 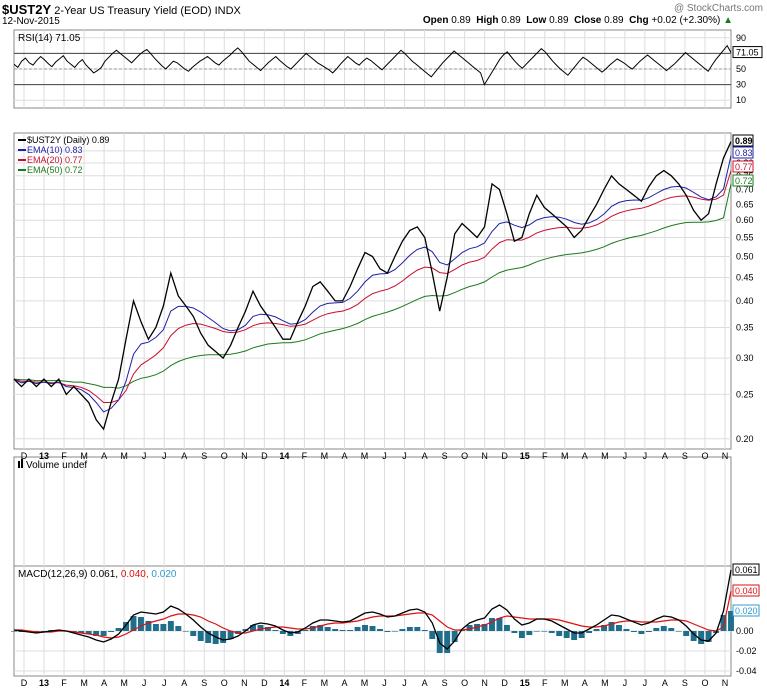 I want to click on high-label: High, so click(x=487, y=20).